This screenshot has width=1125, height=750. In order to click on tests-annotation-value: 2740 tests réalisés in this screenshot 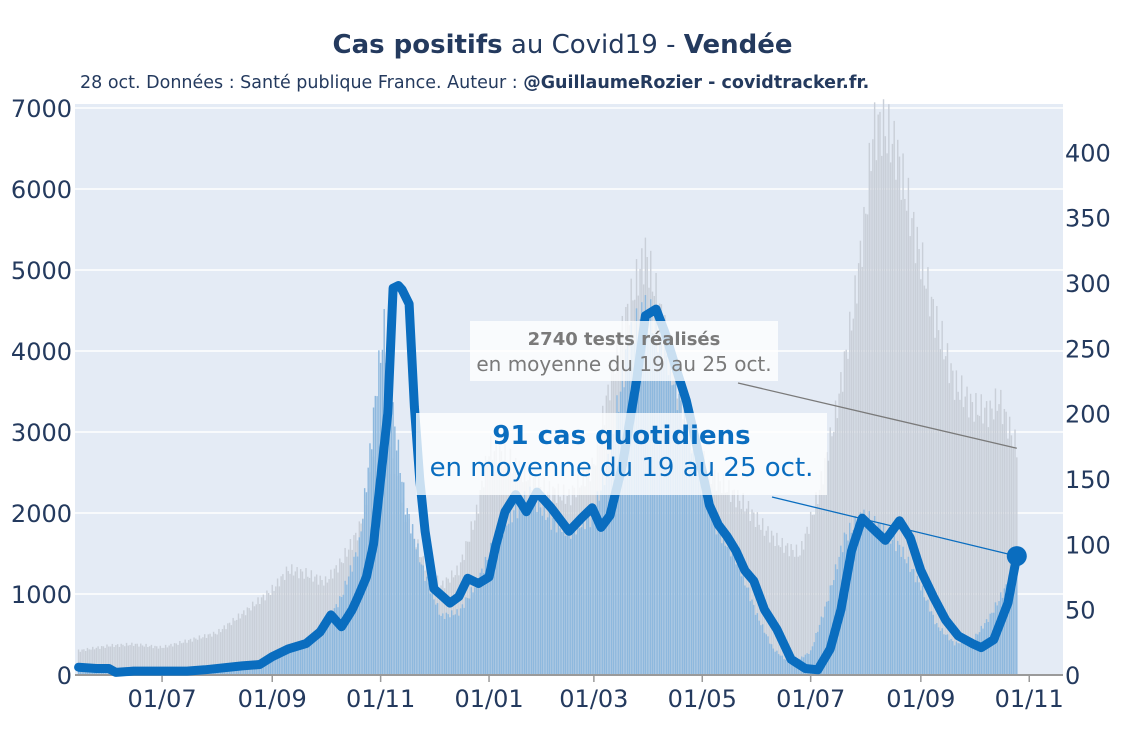, I will do `click(624, 339)`.